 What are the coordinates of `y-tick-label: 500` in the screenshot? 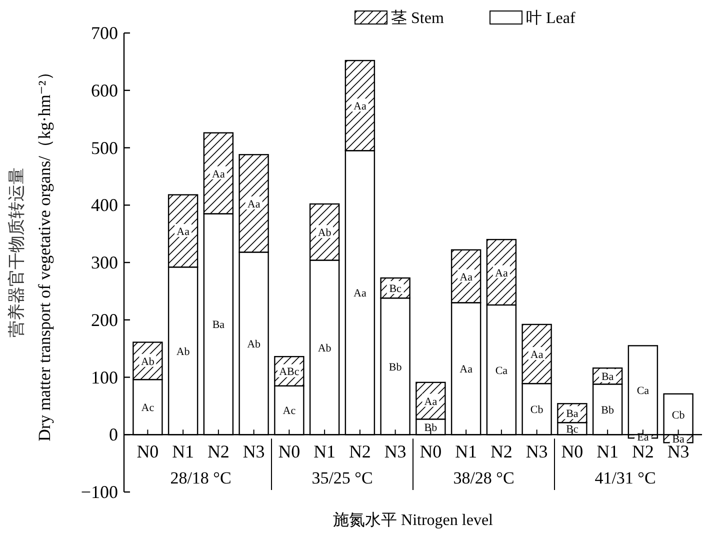 It's located at (104, 148).